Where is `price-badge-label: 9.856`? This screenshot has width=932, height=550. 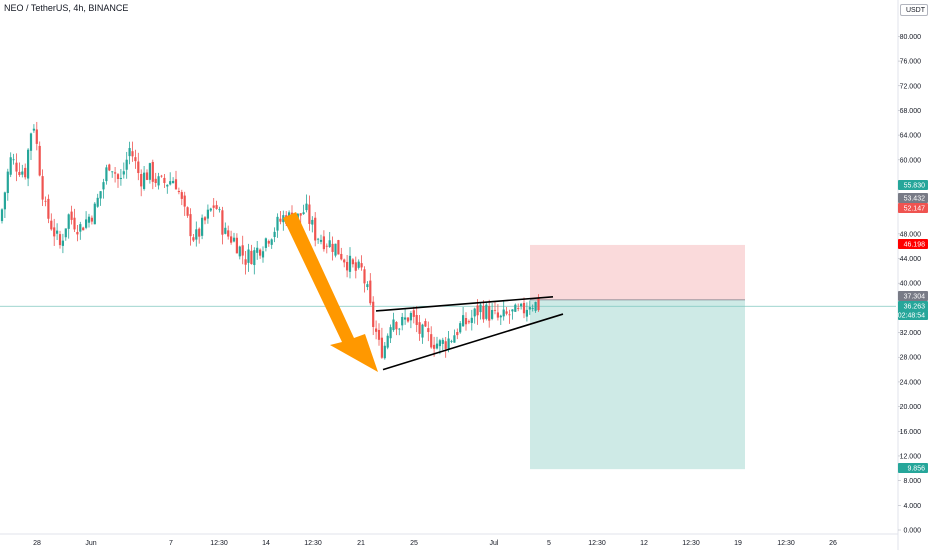
price-badge-label: 9.856 is located at coordinates (916, 469).